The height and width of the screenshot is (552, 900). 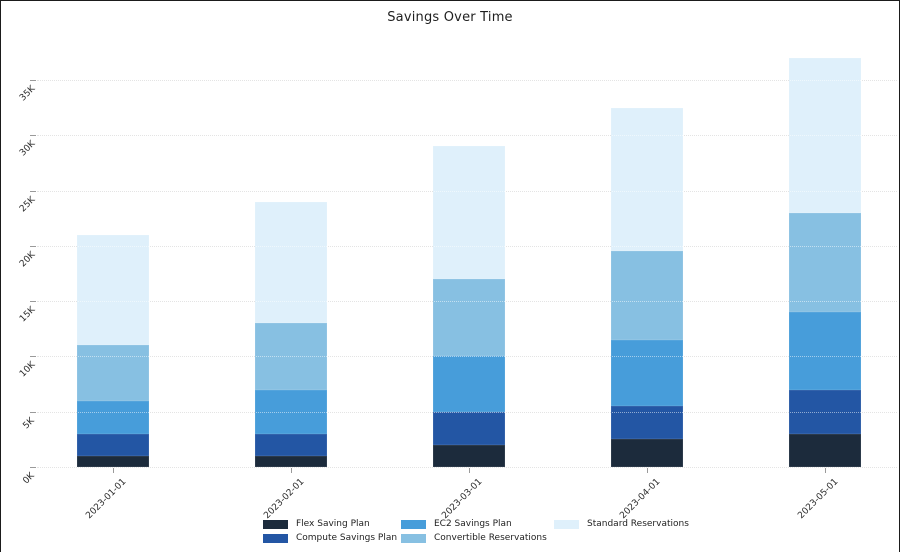 What do you see at coordinates (450, 17) in the screenshot?
I see `chart-title: Savings Over Time` at bounding box center [450, 17].